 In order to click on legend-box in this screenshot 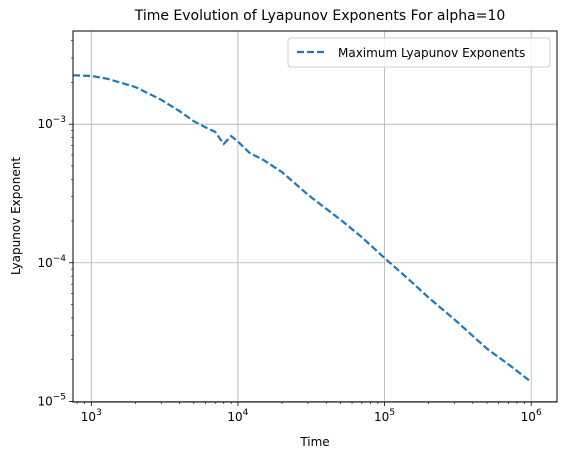, I will do `click(419, 52)`.